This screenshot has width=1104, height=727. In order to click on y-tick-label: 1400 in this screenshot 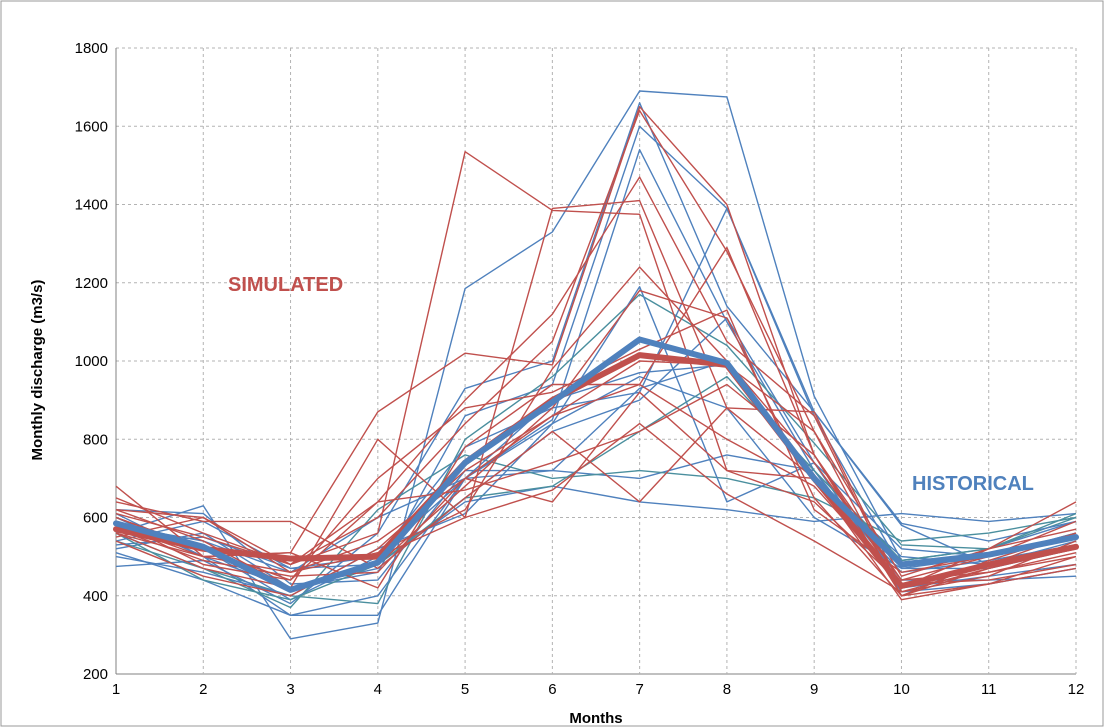, I will do `click(91, 205)`.